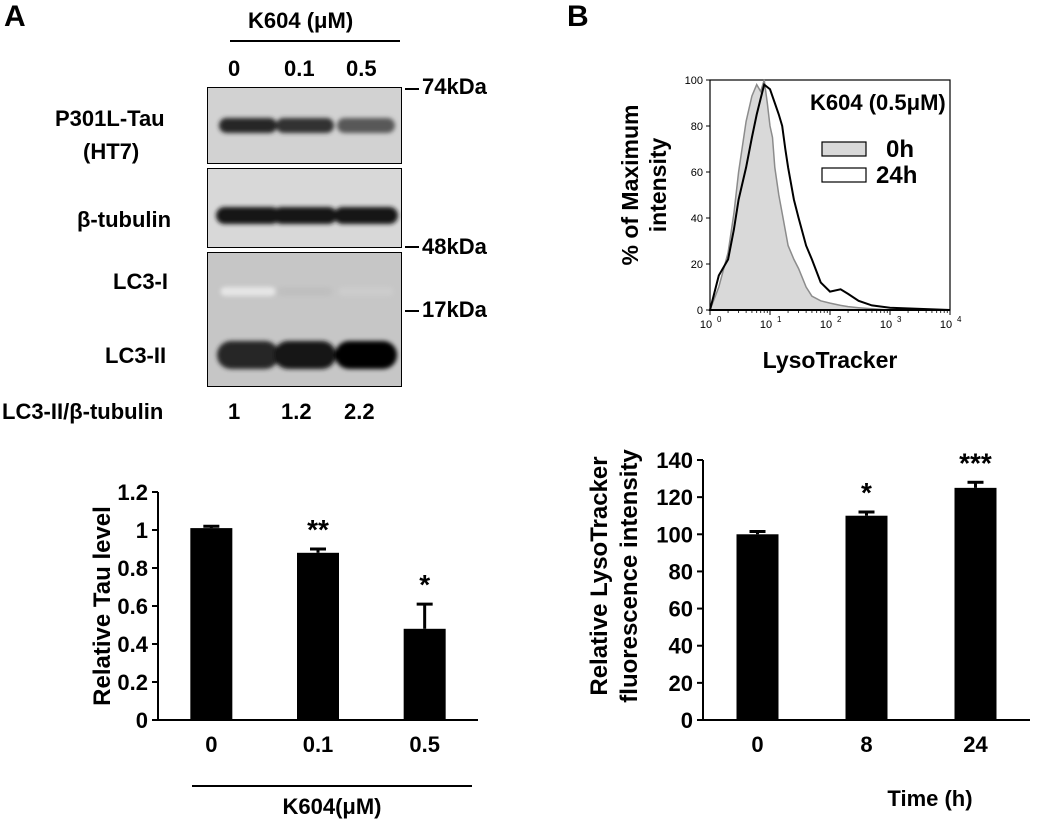  I want to click on x-tick-exponent: 4, so click(959, 319).